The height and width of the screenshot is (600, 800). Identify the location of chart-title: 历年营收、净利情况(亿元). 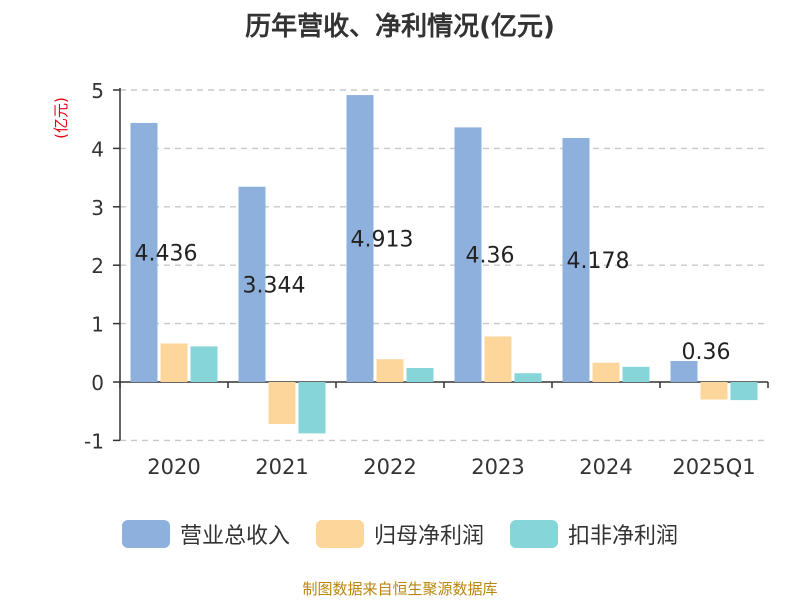
(400, 27).